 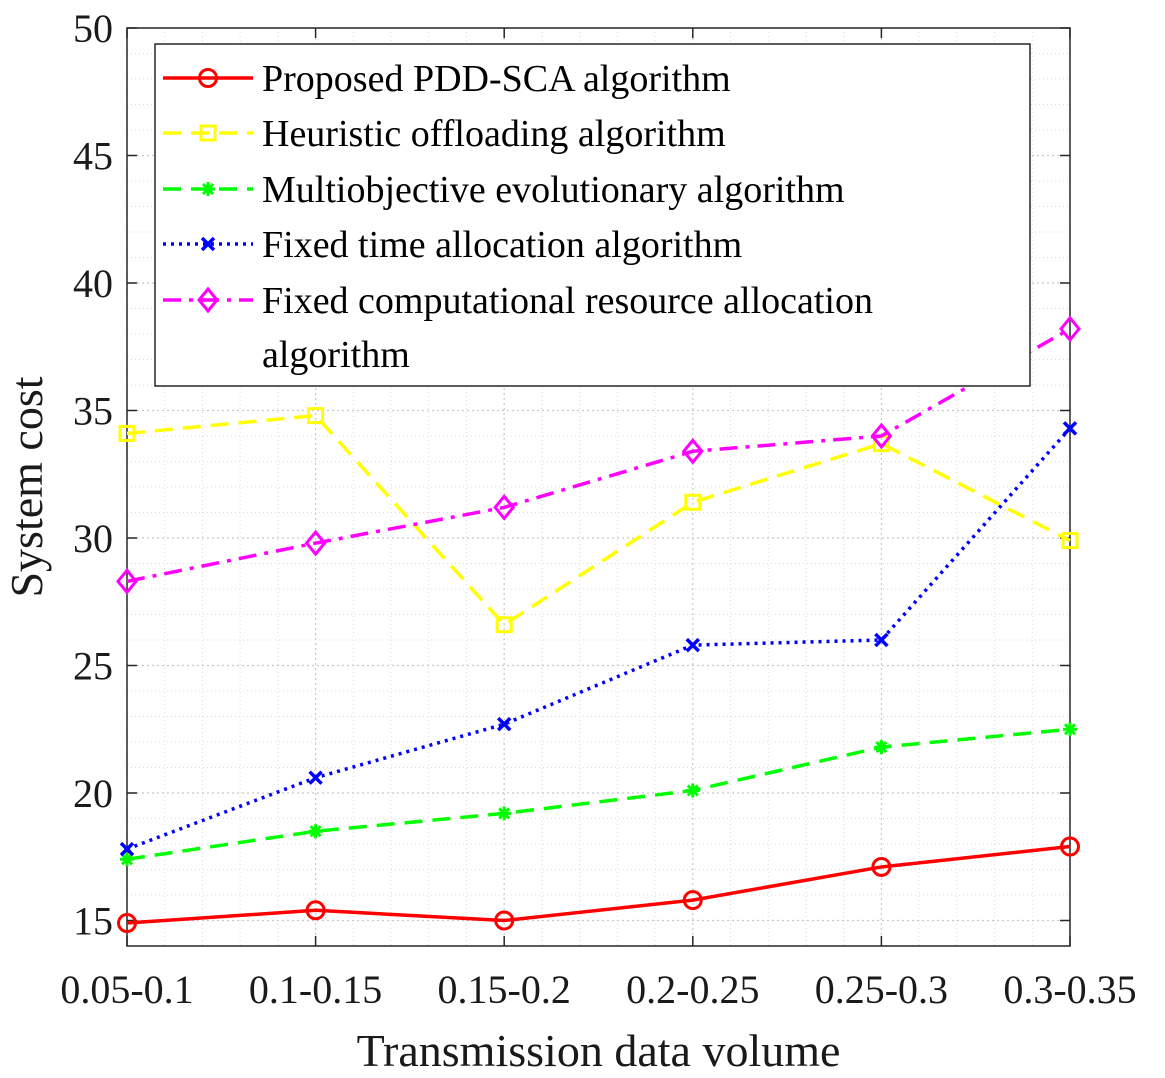 What do you see at coordinates (553, 190) in the screenshot?
I see `legend-label: Multiobjective evolutionary algorithm` at bounding box center [553, 190].